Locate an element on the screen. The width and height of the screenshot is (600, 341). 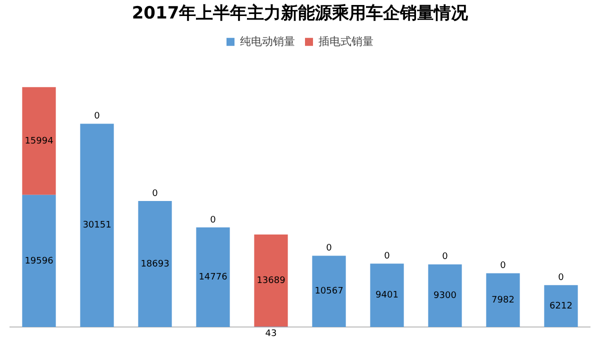
data-label: 15994 is located at coordinates (39, 141).